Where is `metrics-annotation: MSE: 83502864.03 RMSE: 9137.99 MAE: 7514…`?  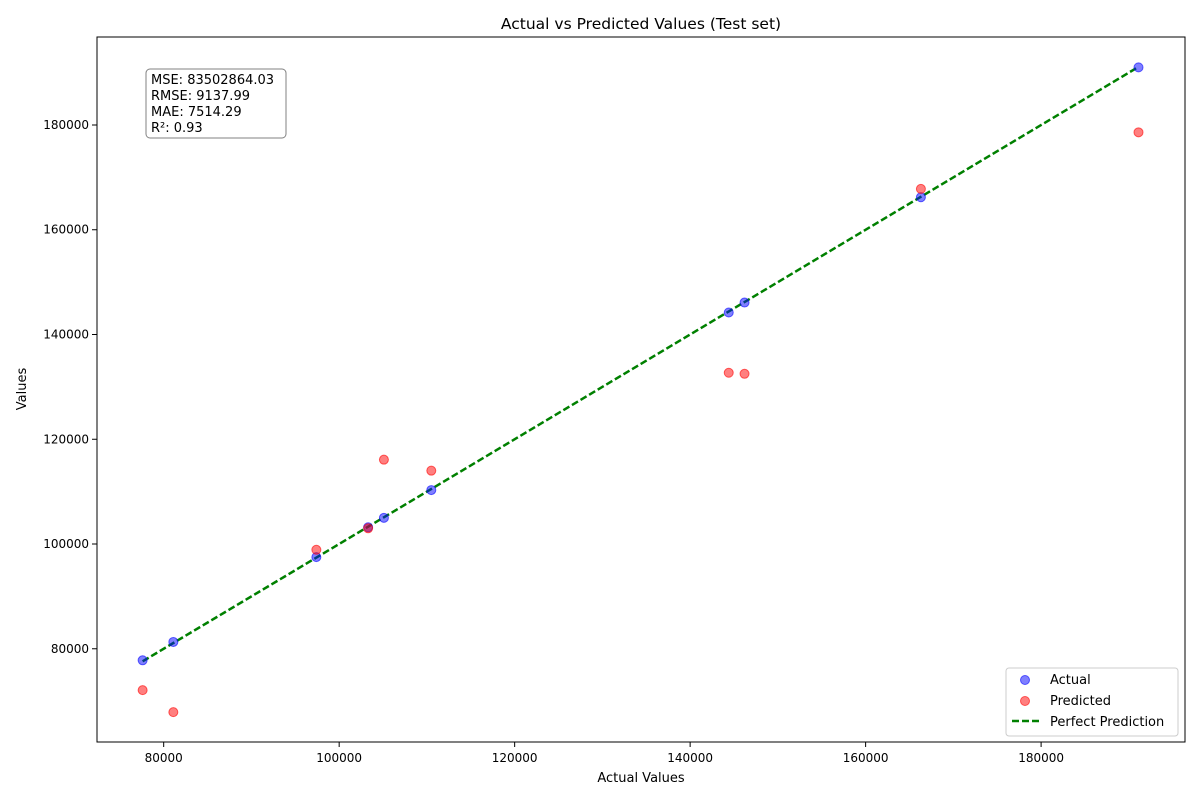
metrics-annotation: MSE: 83502864.03 RMSE: 9137.99 MAE: 7514… is located at coordinates (216, 103).